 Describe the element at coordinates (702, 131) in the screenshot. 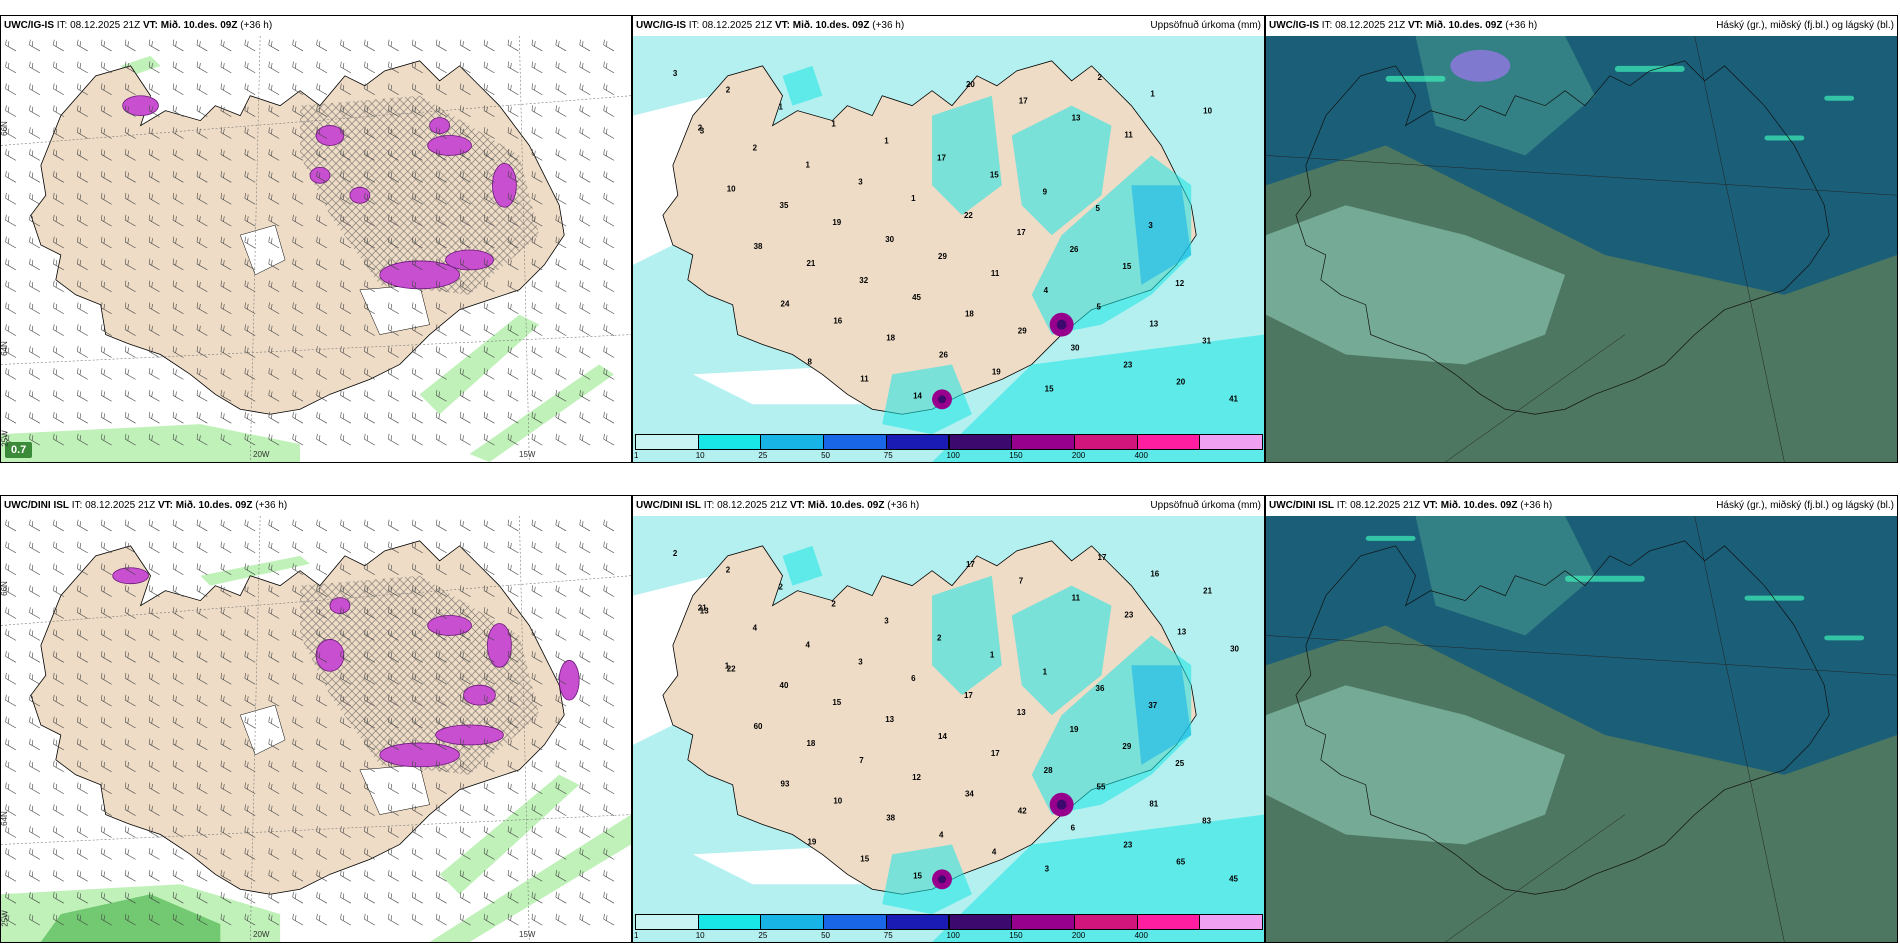

I see `precip-value-label: 3` at that location.